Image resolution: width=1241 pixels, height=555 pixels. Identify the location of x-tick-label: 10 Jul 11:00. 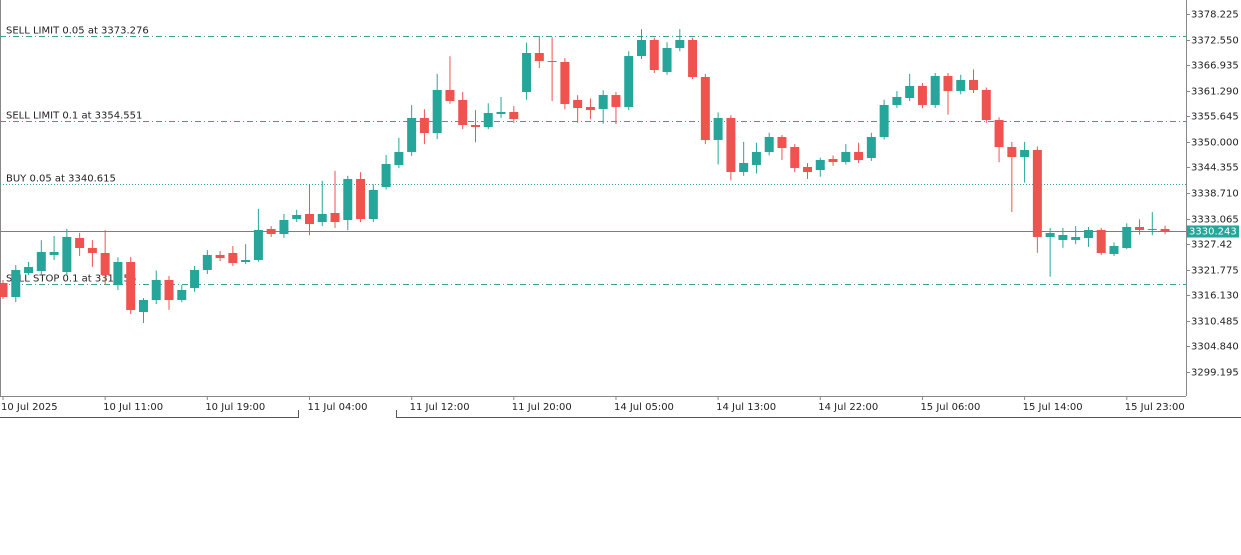
(133, 407).